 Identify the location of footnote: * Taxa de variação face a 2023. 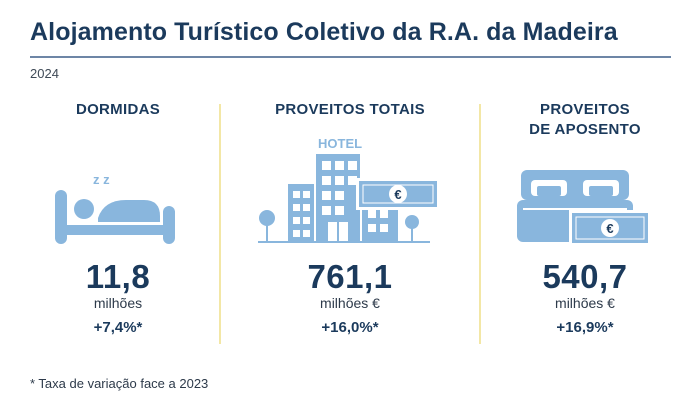
(119, 383).